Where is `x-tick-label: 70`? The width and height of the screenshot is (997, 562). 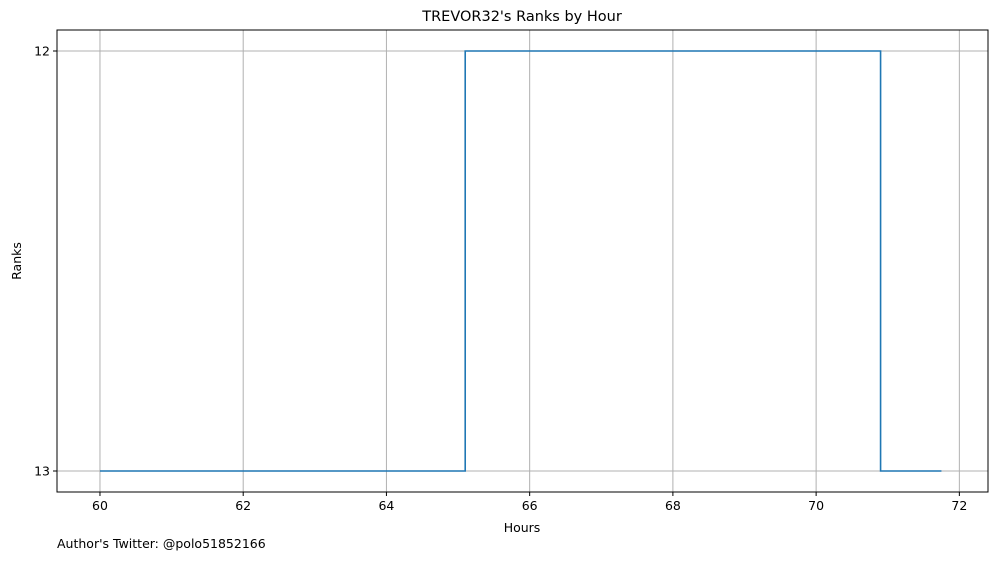 x-tick-label: 70 is located at coordinates (816, 505).